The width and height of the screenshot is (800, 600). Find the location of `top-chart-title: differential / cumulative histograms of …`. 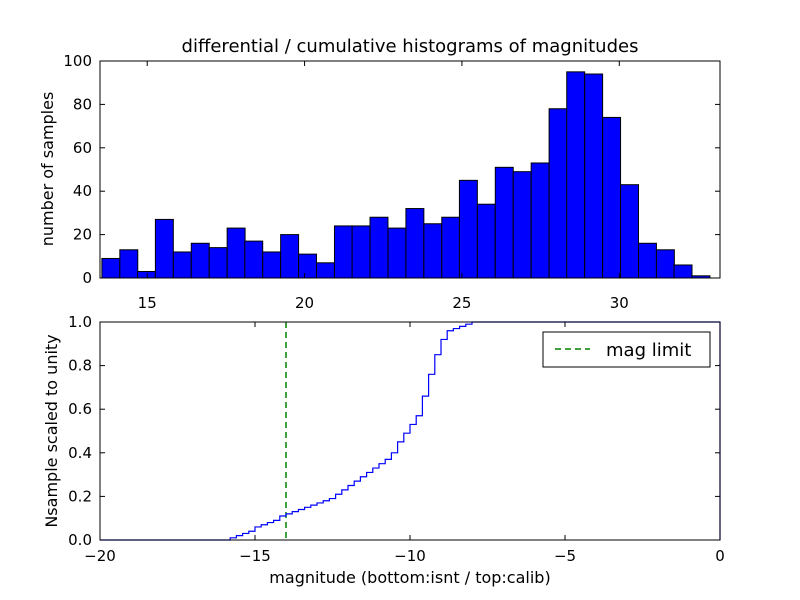

top-chart-title: differential / cumulative histograms of … is located at coordinates (410, 46).